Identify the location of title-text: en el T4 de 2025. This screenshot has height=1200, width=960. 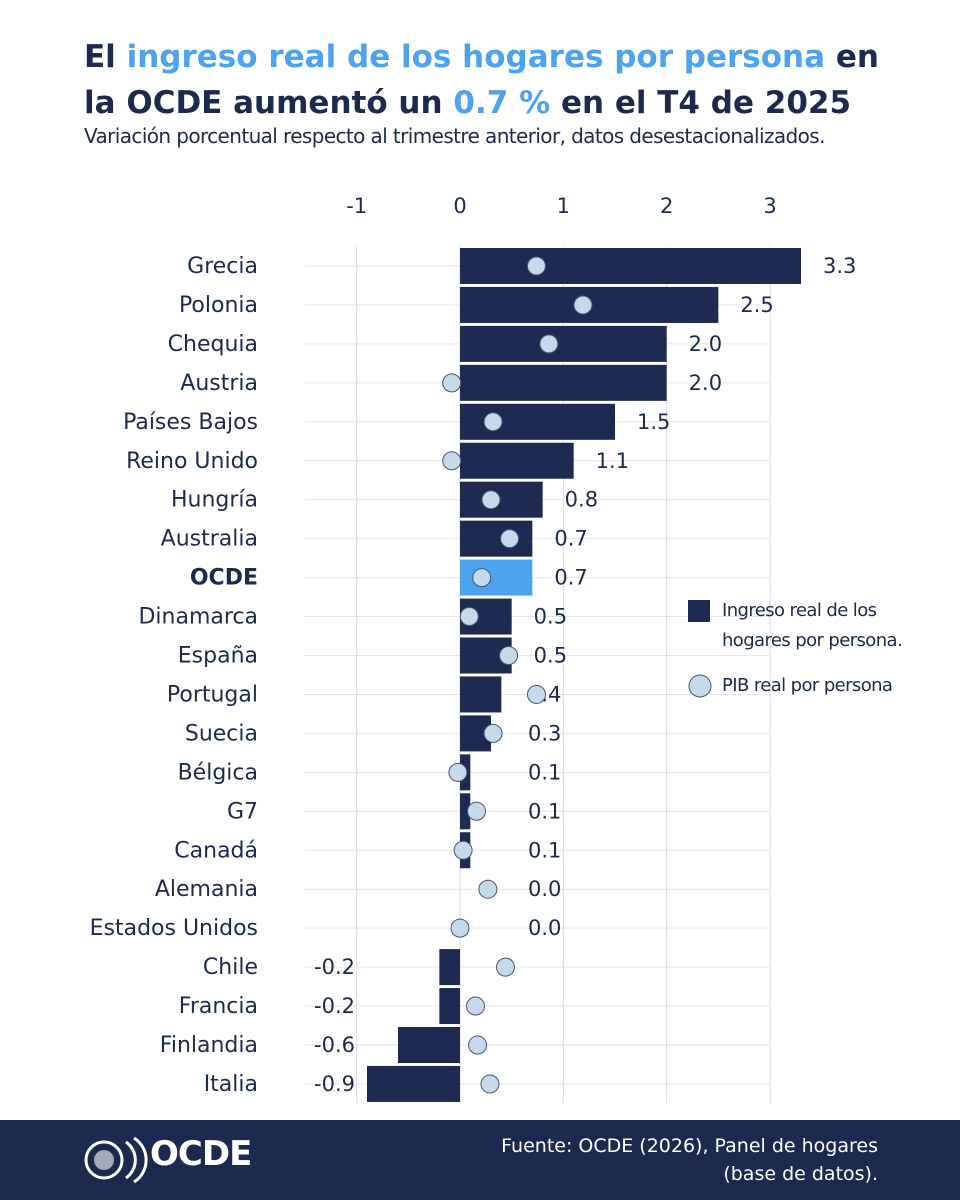
(701, 103).